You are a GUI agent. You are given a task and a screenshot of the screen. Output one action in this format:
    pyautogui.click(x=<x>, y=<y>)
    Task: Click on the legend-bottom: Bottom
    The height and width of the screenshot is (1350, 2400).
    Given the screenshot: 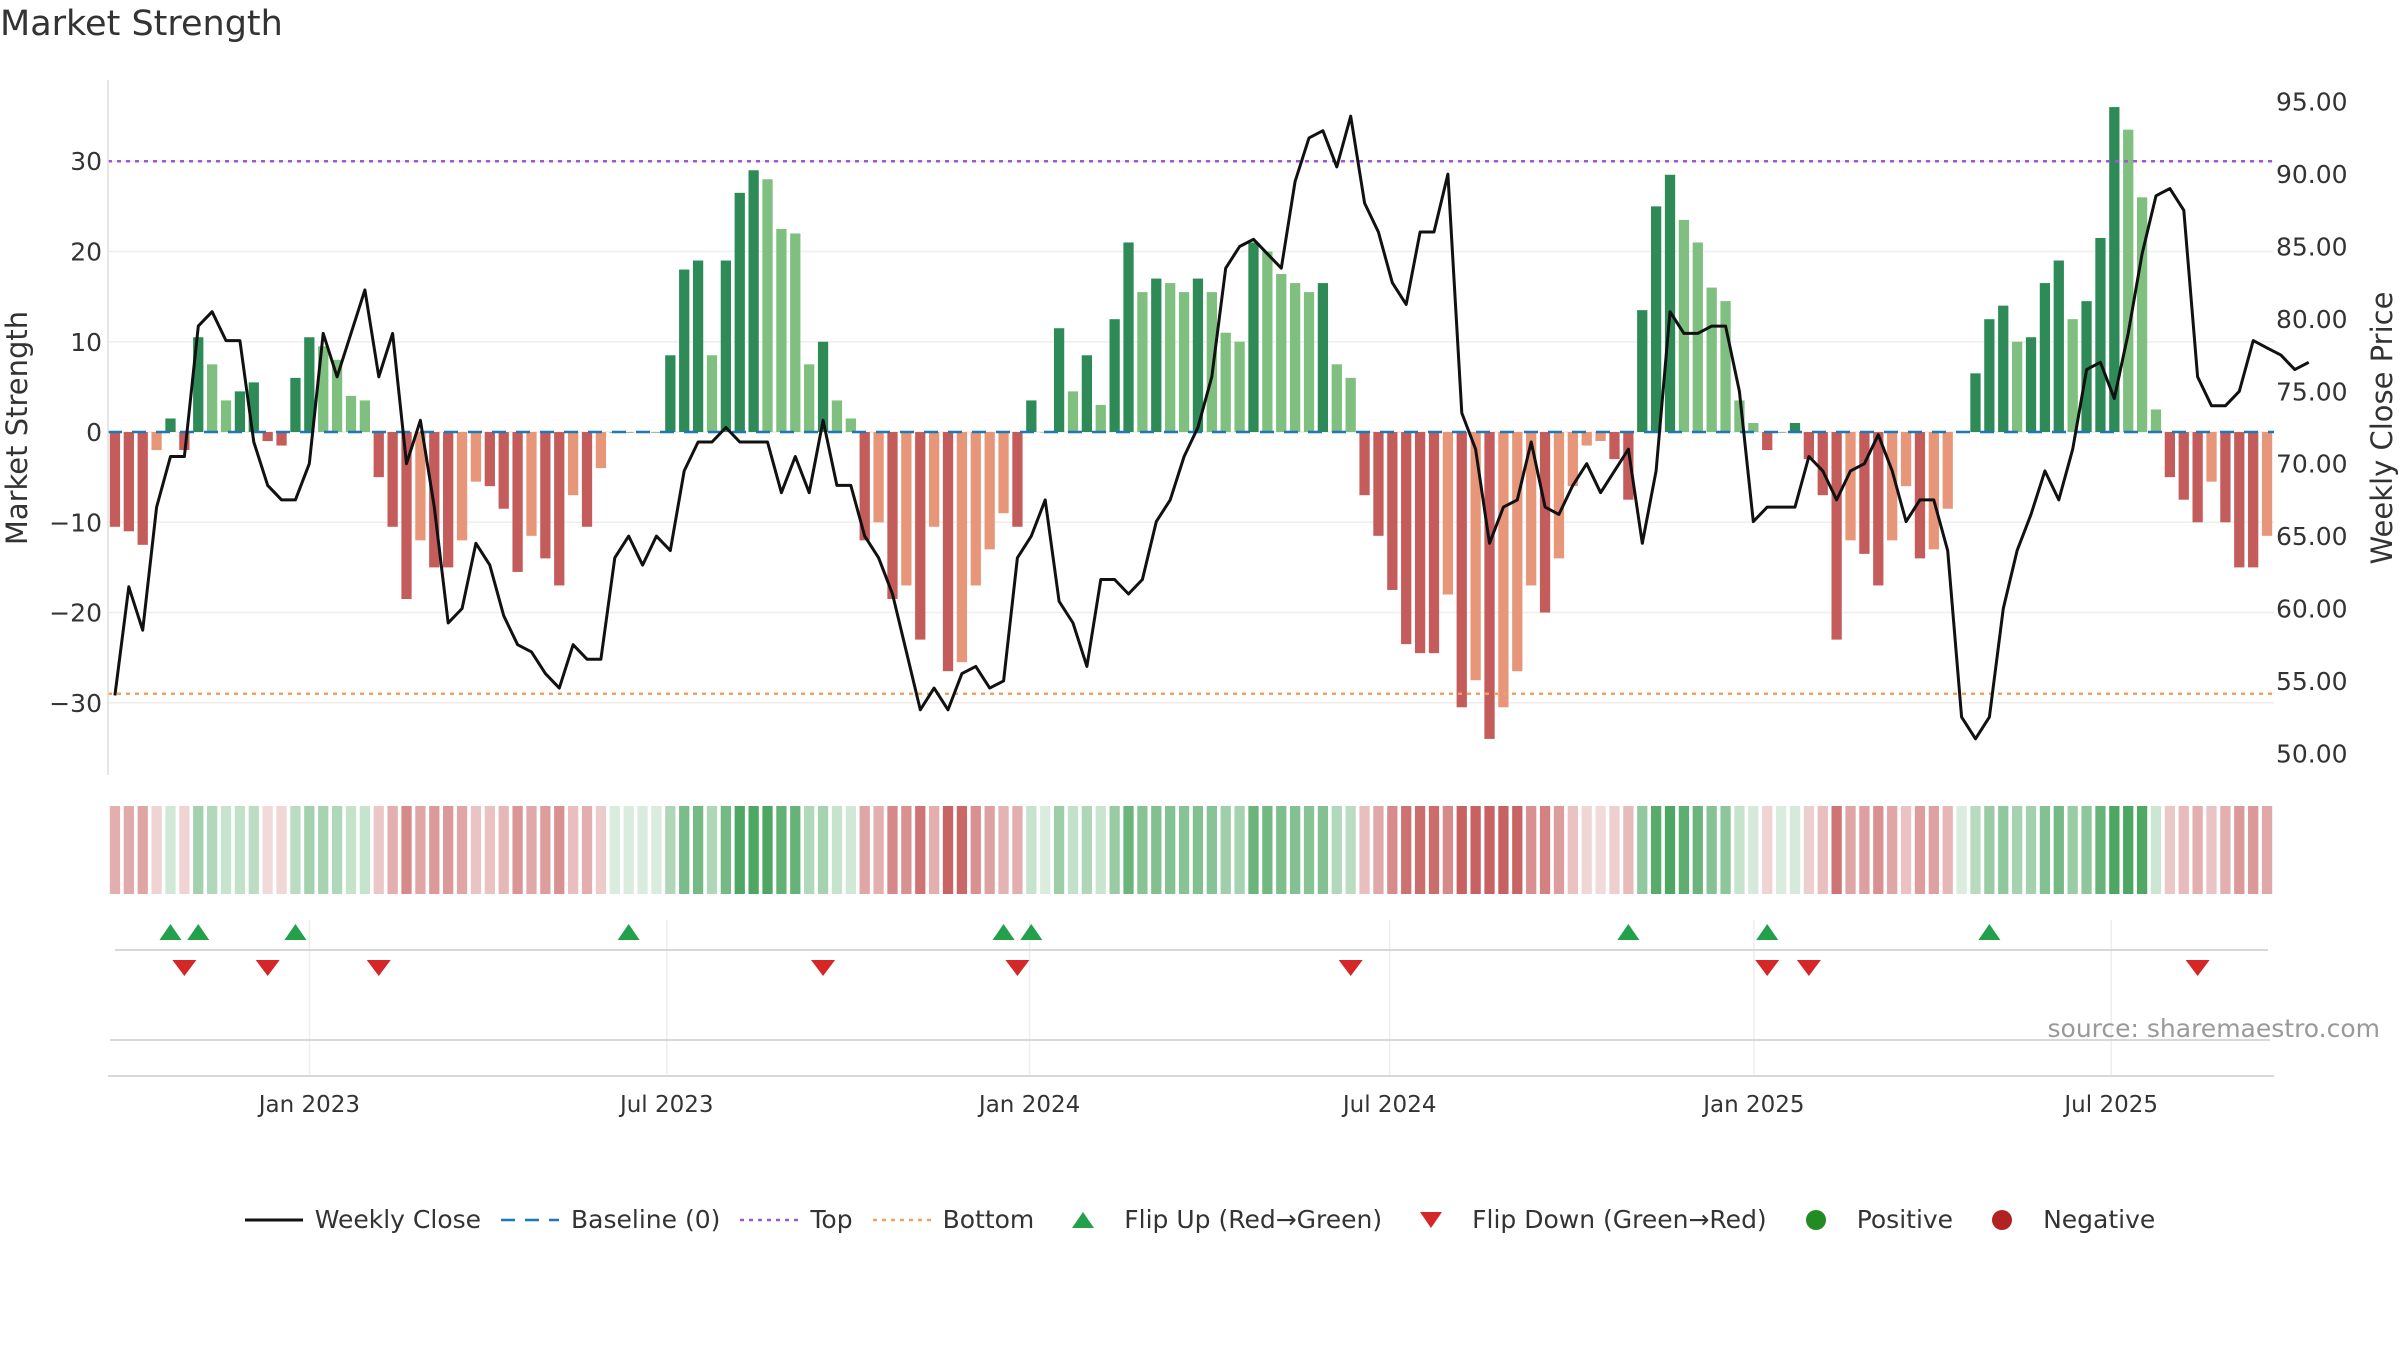 What is the action you would take?
    pyautogui.click(x=953, y=1219)
    